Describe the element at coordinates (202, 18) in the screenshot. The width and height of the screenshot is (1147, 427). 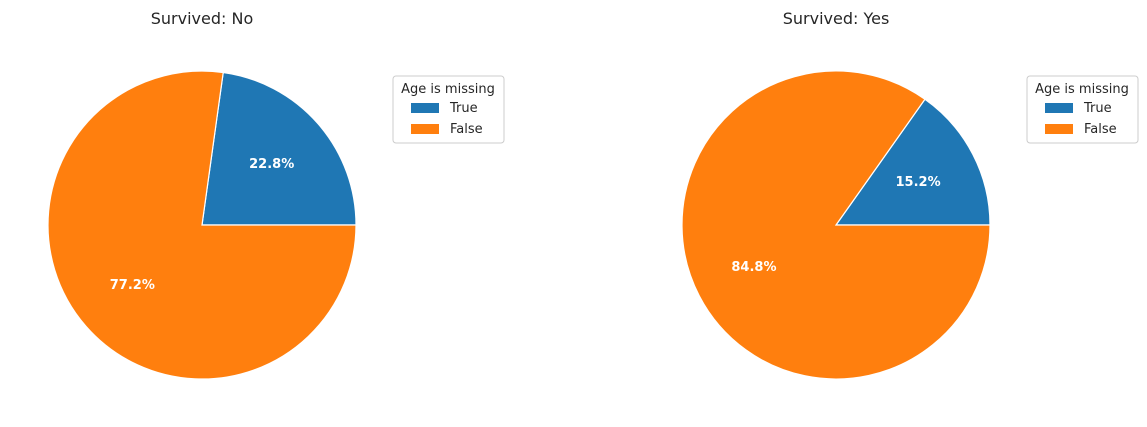
I see `chart-title: Survived: No` at that location.